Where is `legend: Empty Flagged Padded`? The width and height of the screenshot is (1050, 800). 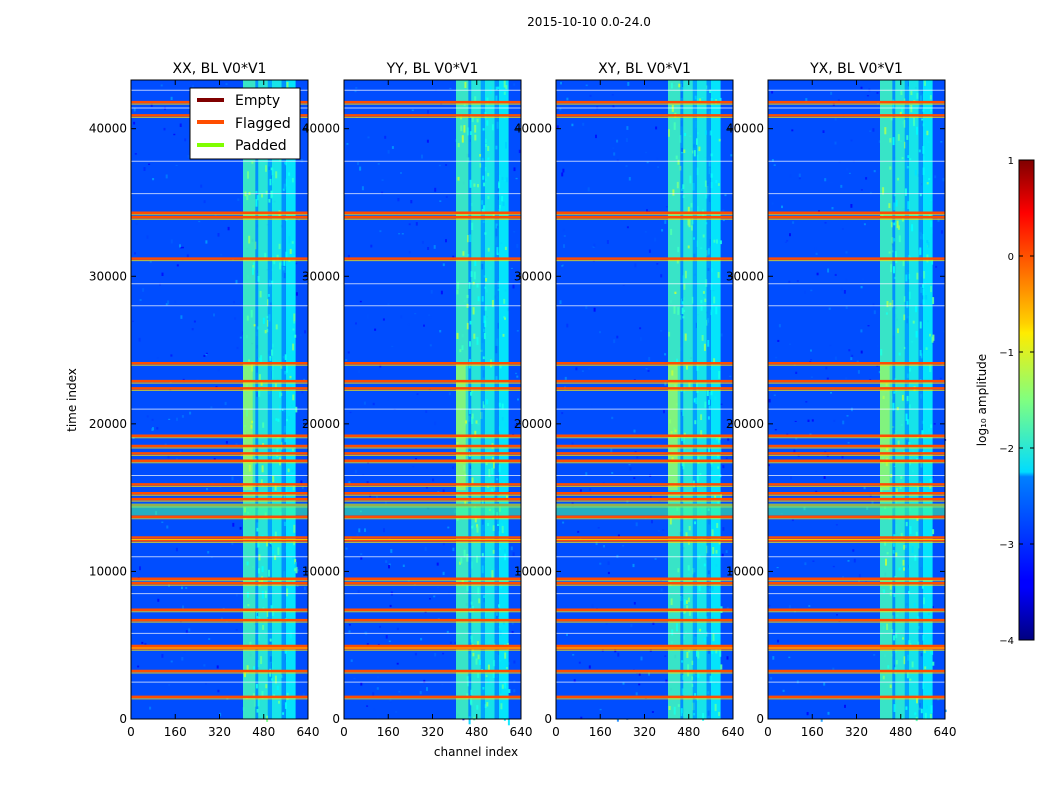 legend: Empty Flagged Padded is located at coordinates (245, 123).